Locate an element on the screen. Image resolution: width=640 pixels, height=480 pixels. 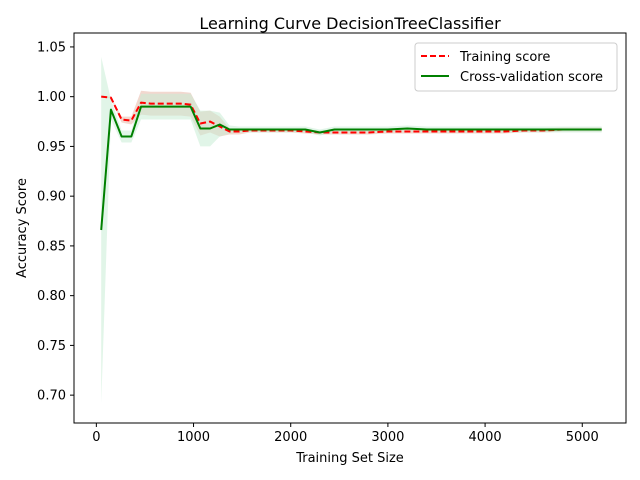
y-tick-label: 1.00 is located at coordinates (51, 97).